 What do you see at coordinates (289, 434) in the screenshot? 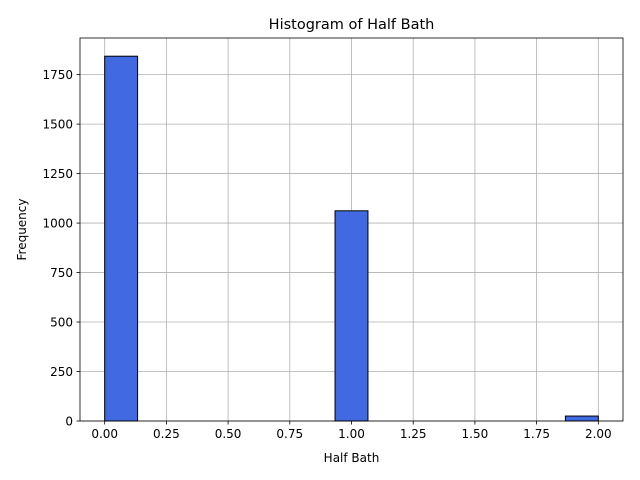
I see `x-tick-label: 0.75` at bounding box center [289, 434].